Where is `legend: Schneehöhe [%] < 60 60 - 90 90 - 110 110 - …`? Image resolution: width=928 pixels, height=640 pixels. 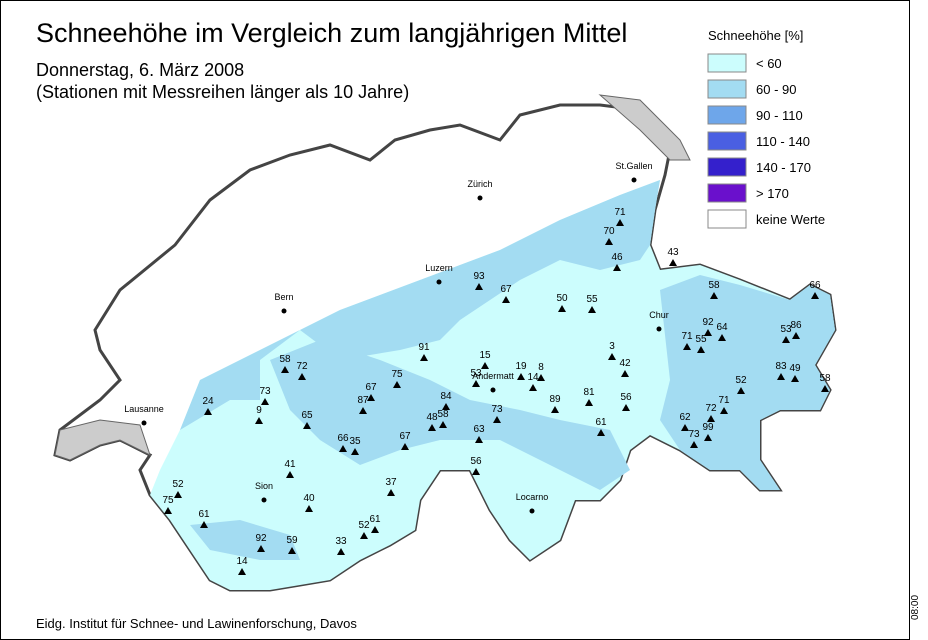 legend: Schneehöhe [%] < 60 60 - 90 90 - 110 110 - … is located at coordinates (766, 128).